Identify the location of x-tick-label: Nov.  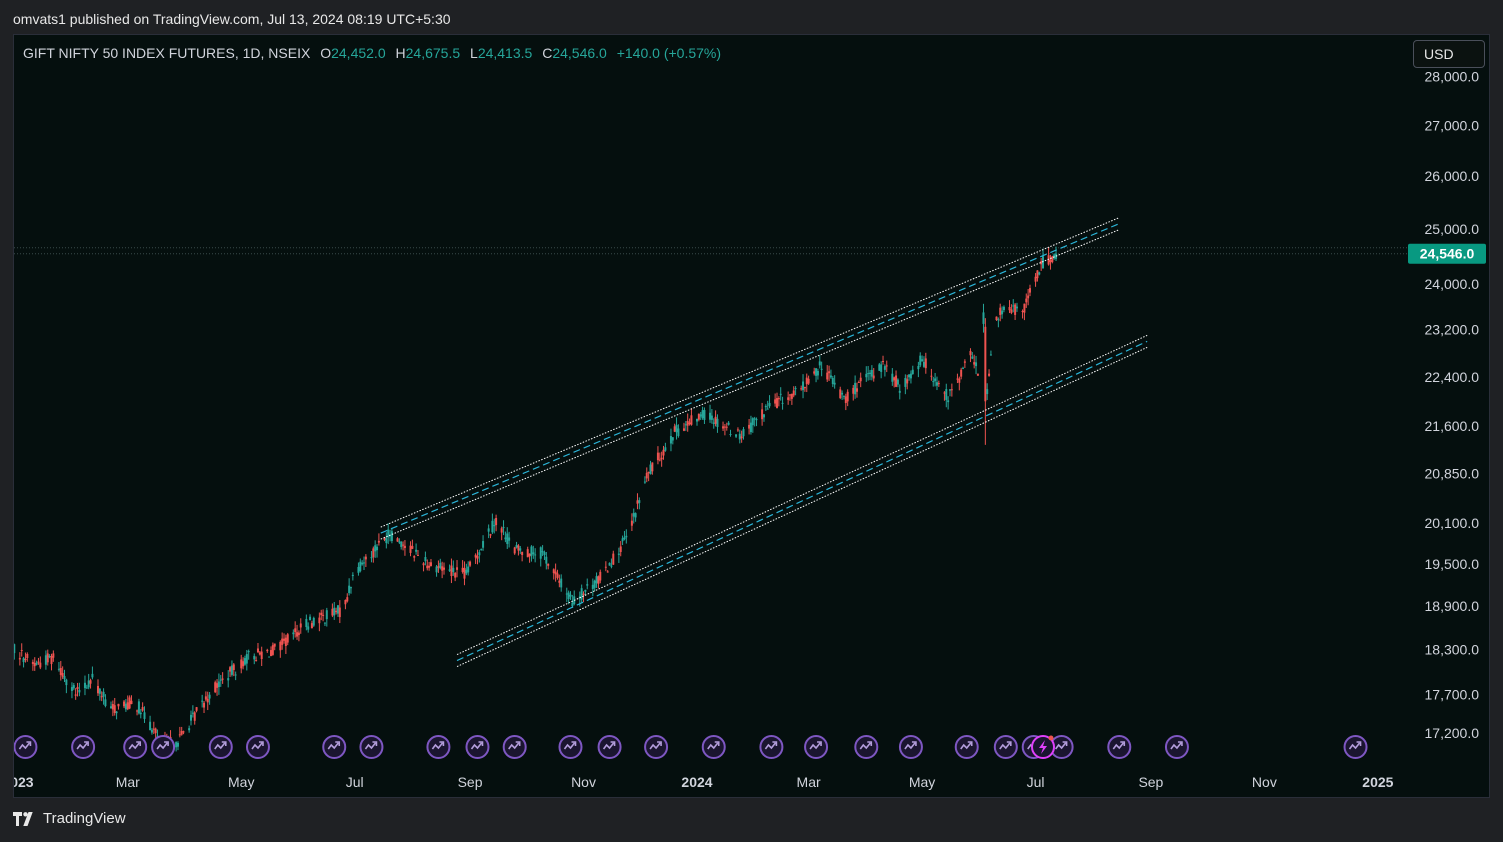
(583, 782).